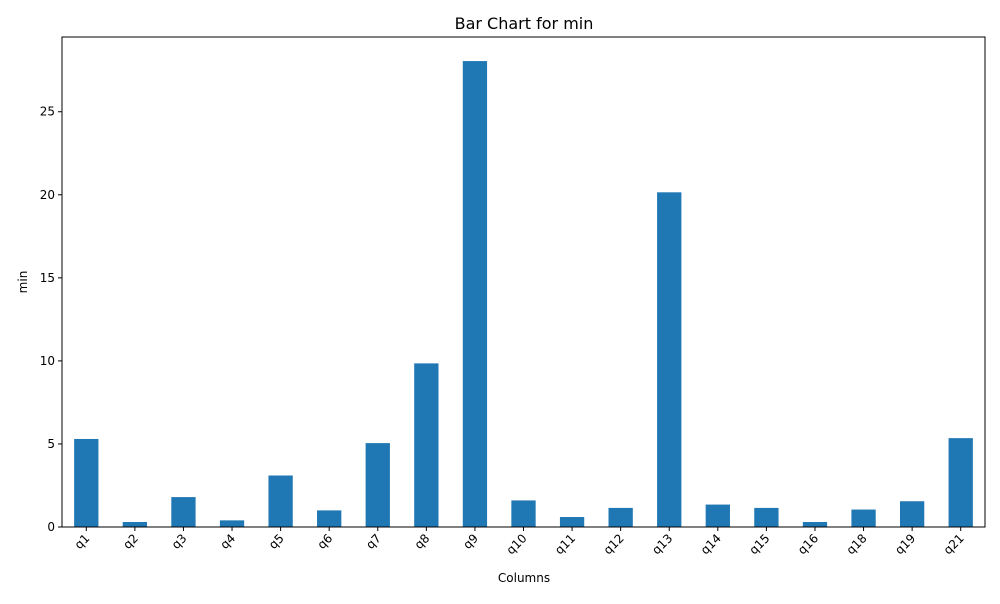 The width and height of the screenshot is (1000, 604). Describe the element at coordinates (517, 544) in the screenshot. I see `x-tick-label-q10: q10` at that location.